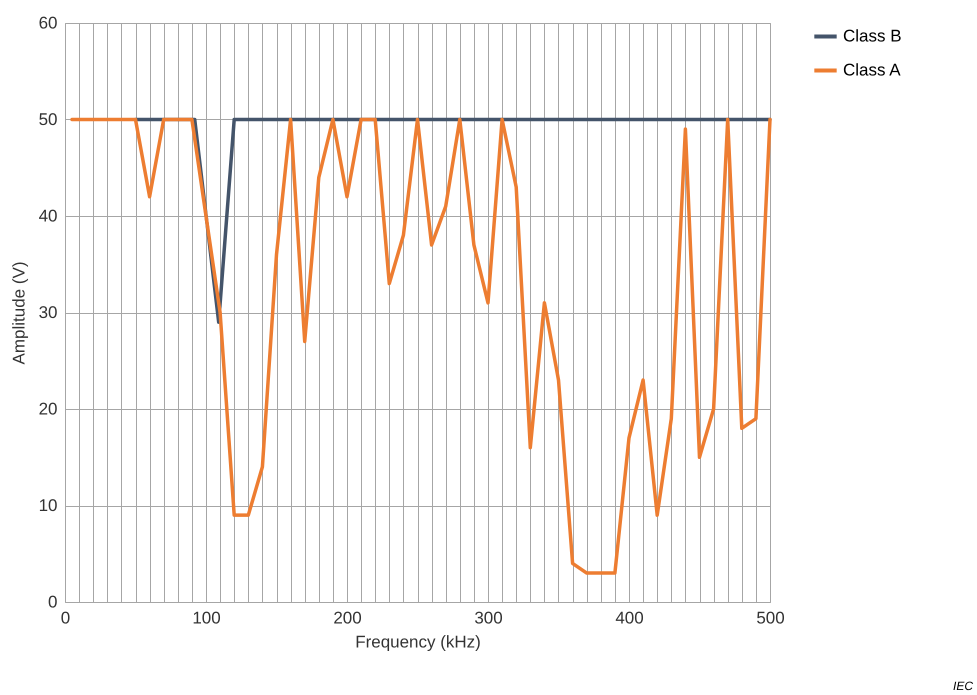 This screenshot has width=977, height=695. Describe the element at coordinates (488, 618) in the screenshot. I see `x-tick-label: 300` at that location.